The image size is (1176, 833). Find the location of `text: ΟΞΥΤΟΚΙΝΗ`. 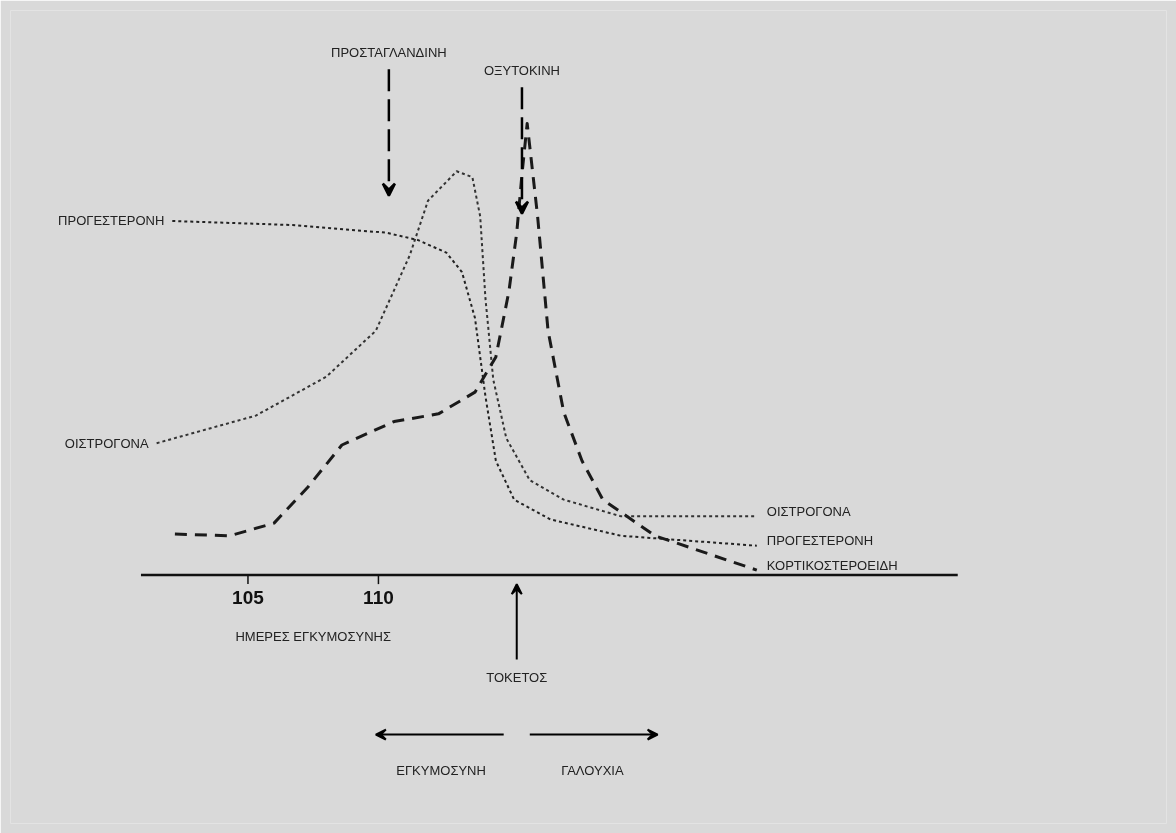

text: ΟΞΥΤΟΚΙΝΗ is located at coordinates (522, 71).